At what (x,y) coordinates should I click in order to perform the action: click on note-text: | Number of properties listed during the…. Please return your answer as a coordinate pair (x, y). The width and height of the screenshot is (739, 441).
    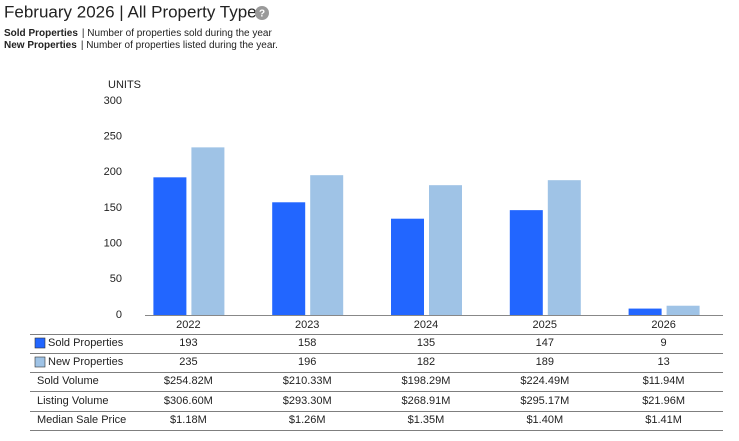
    Looking at the image, I should click on (179, 45).